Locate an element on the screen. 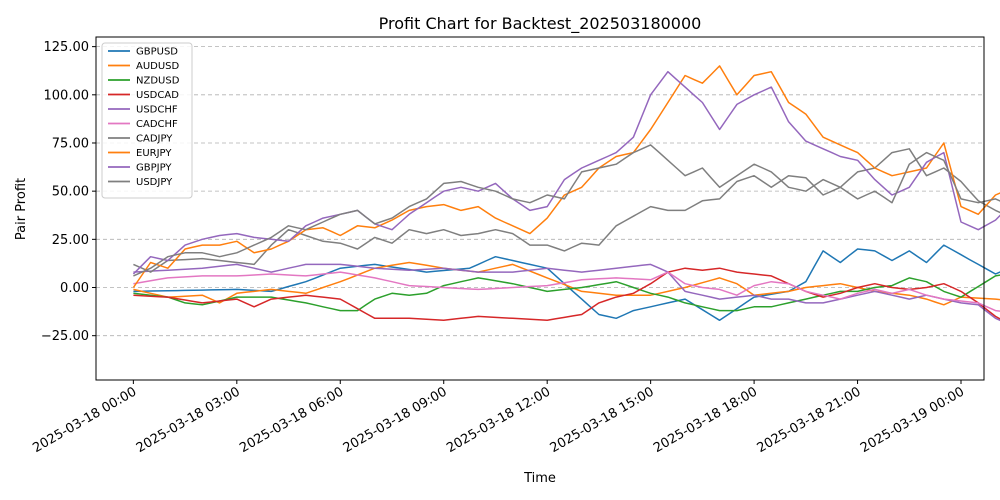 The image size is (1000, 500). legend-label: USDCHF is located at coordinates (157, 110).